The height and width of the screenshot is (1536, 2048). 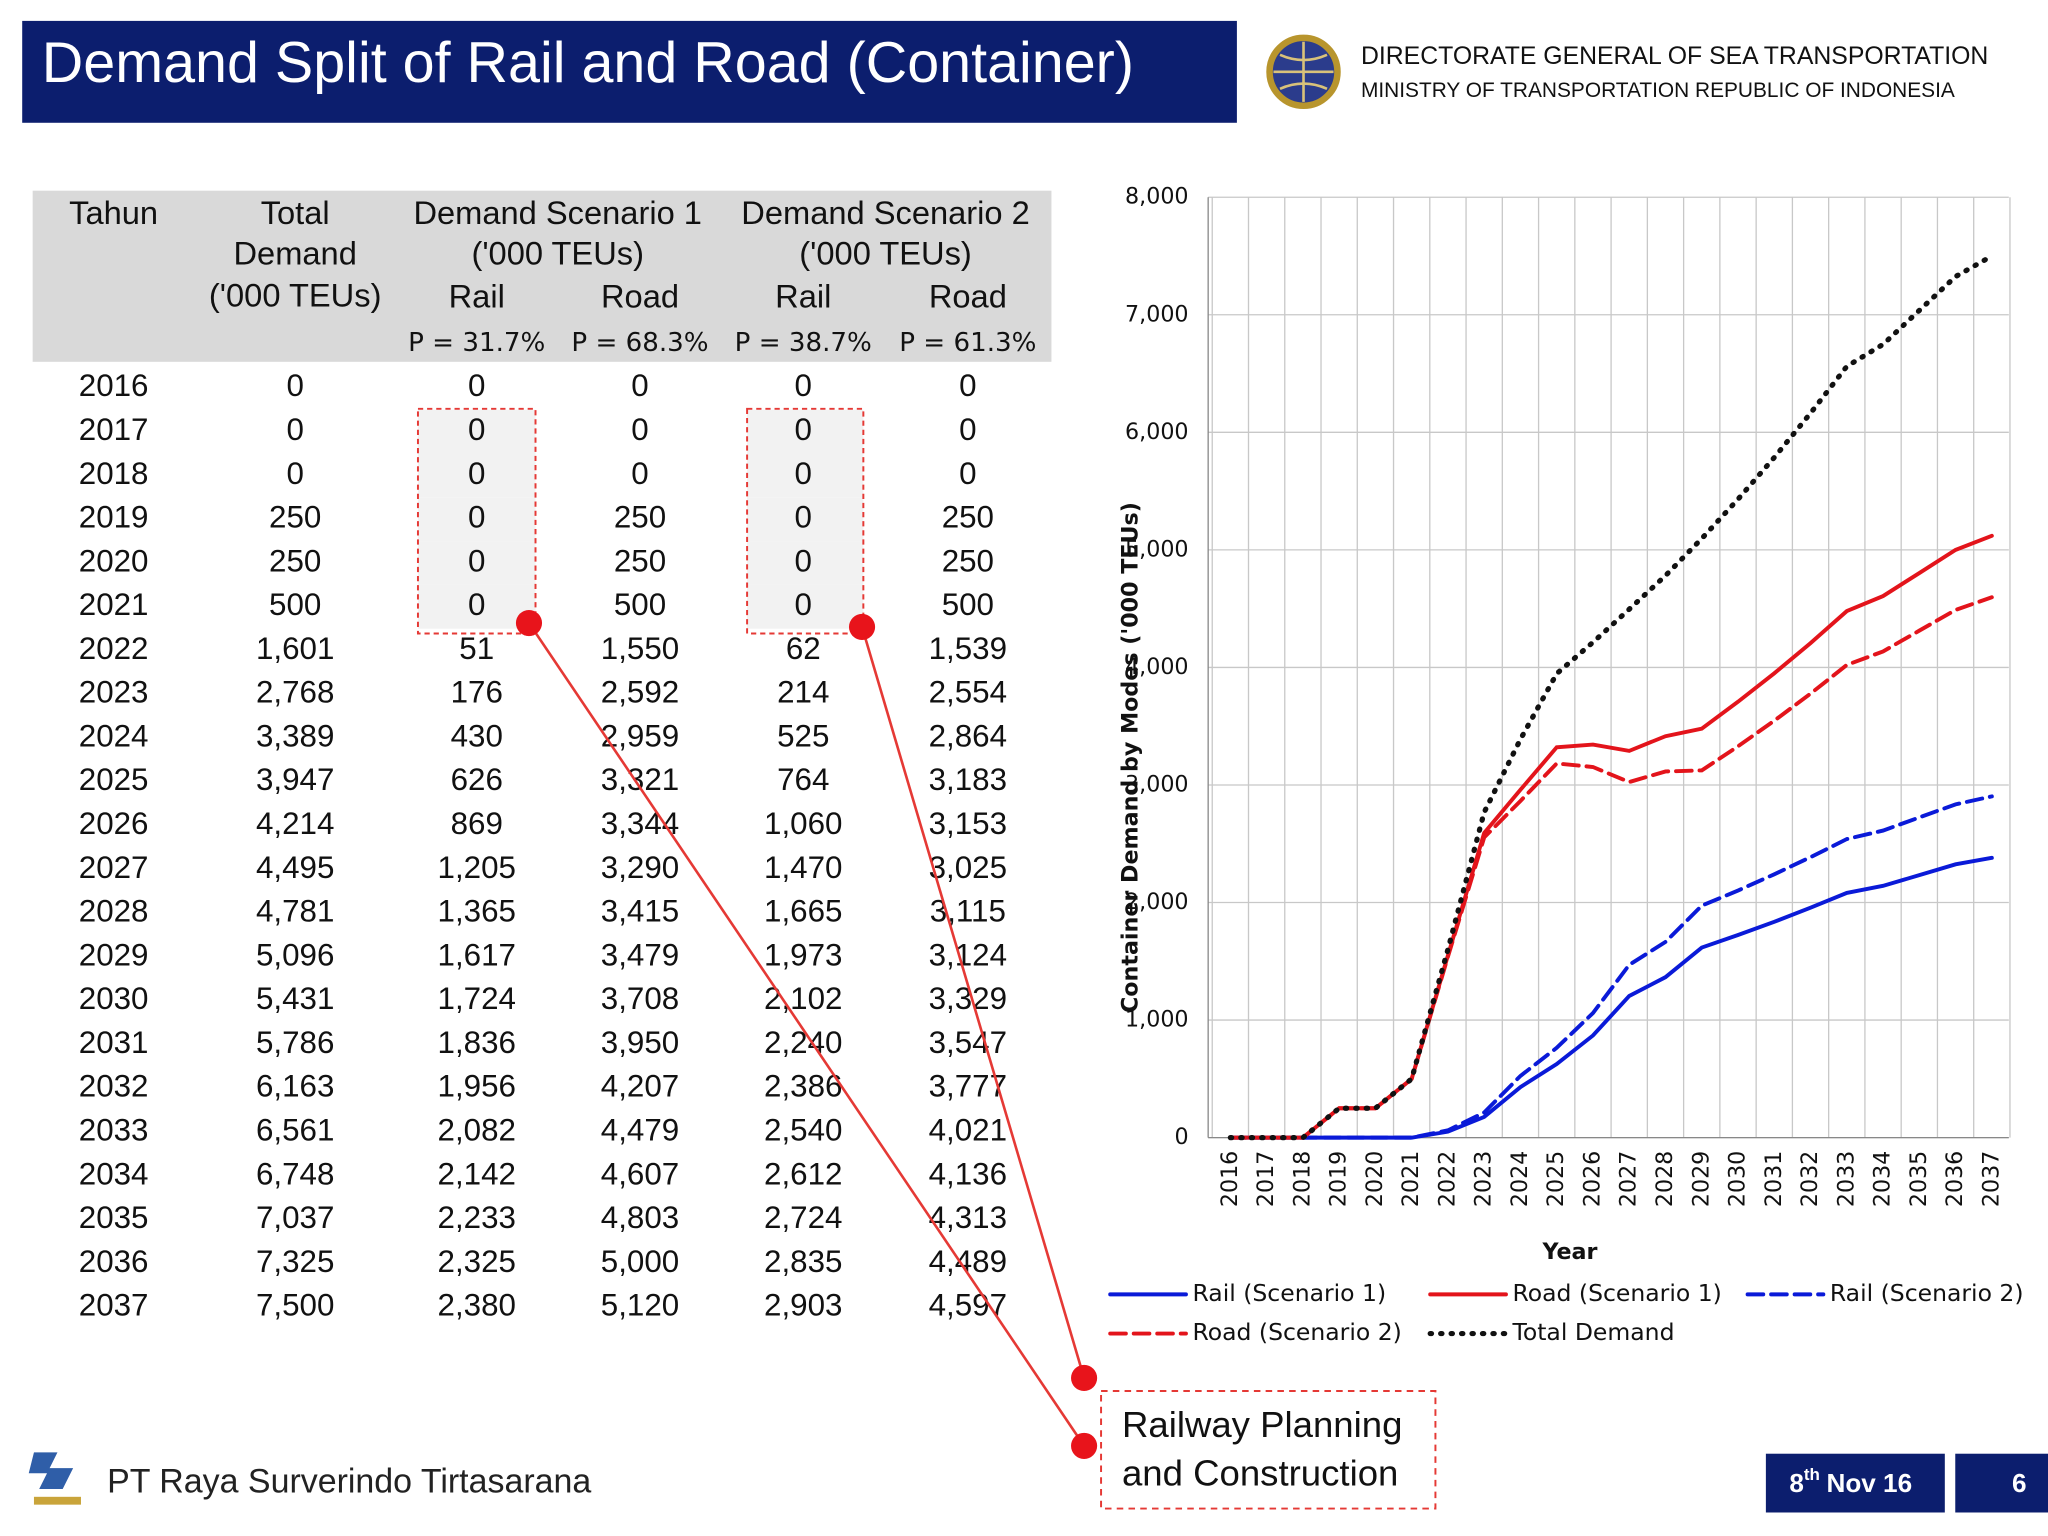 What do you see at coordinates (476, 343) in the screenshot?
I see `header-share: P = 31.7%` at bounding box center [476, 343].